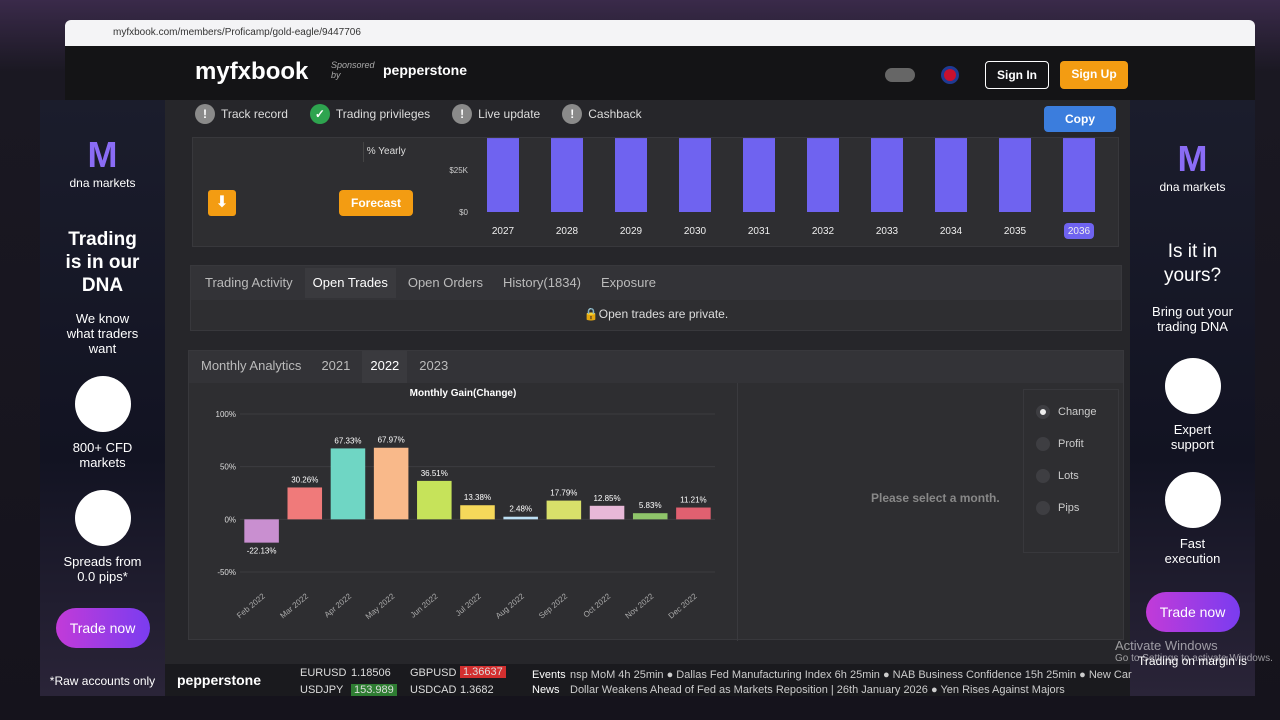  I want to click on divider, so click(737, 512).